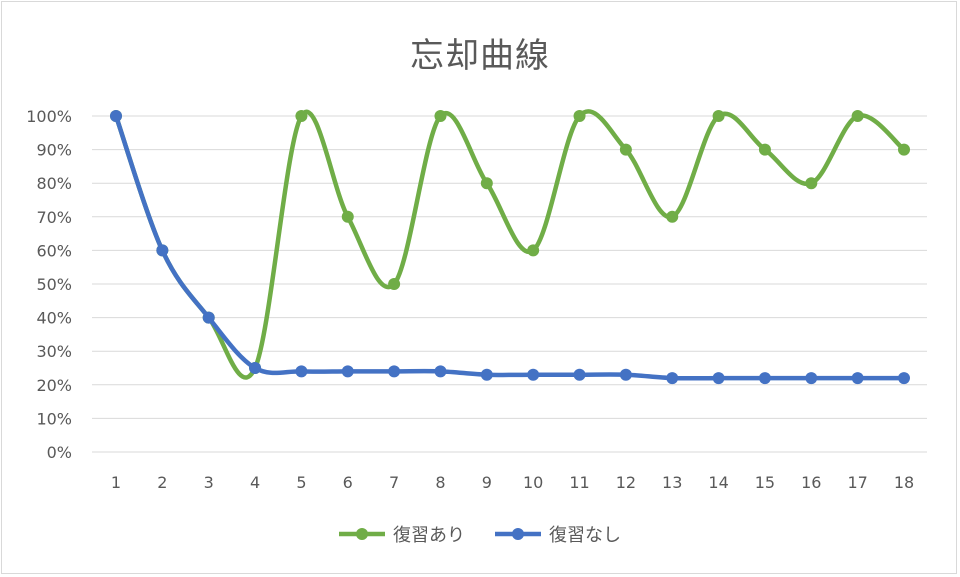 The image size is (960, 577). I want to click on y-tick-label: 0%, so click(59, 452).